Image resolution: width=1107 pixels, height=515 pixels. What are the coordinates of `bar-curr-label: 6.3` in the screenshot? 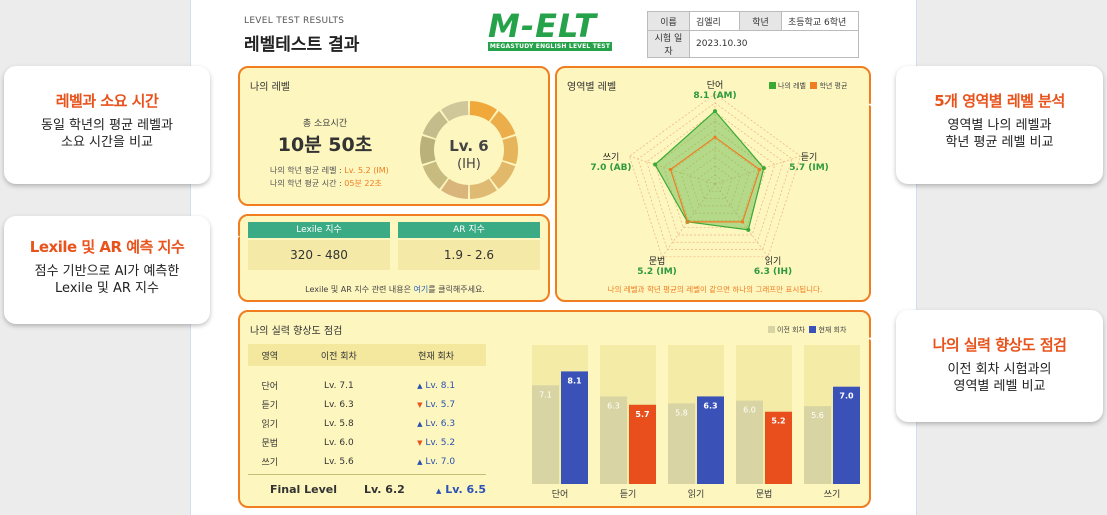 It's located at (710, 405).